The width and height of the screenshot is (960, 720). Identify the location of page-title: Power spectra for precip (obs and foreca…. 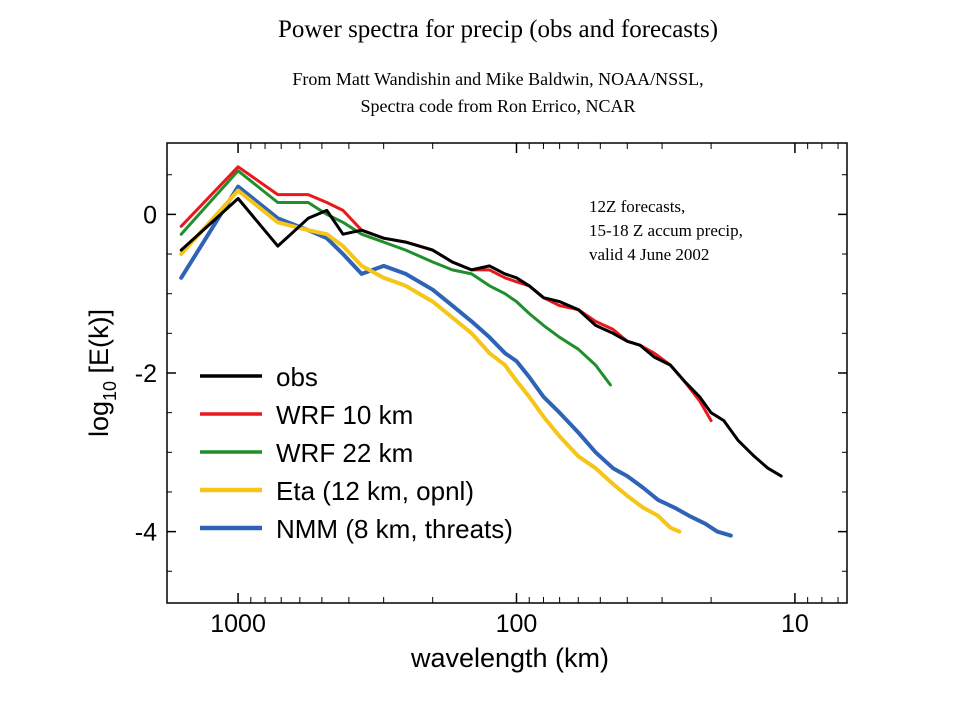
(498, 29).